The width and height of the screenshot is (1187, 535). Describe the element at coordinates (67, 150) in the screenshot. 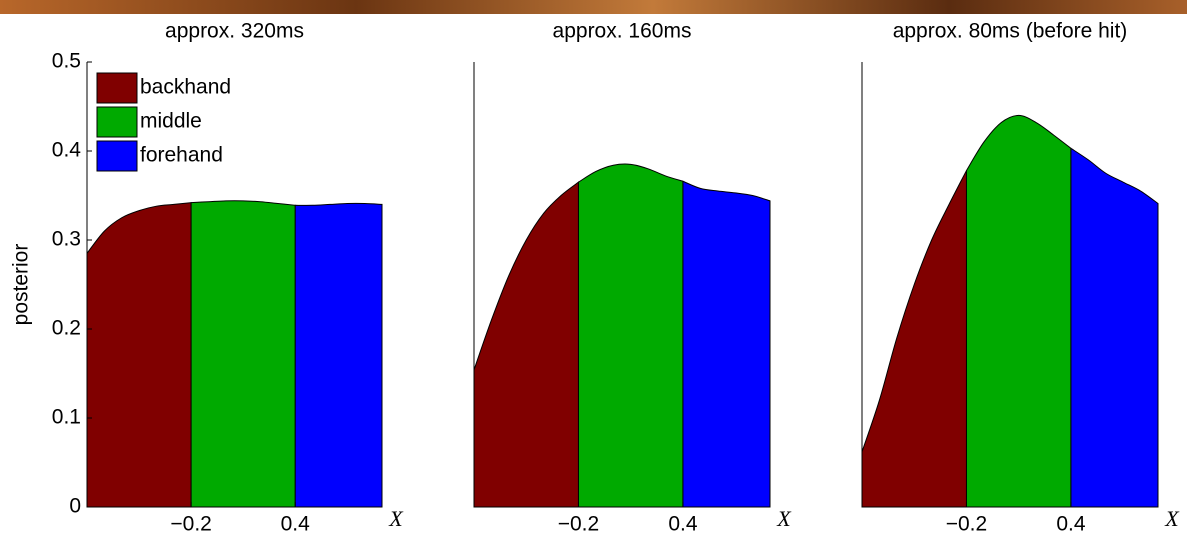

I see `y-tick-label: 0.4` at that location.